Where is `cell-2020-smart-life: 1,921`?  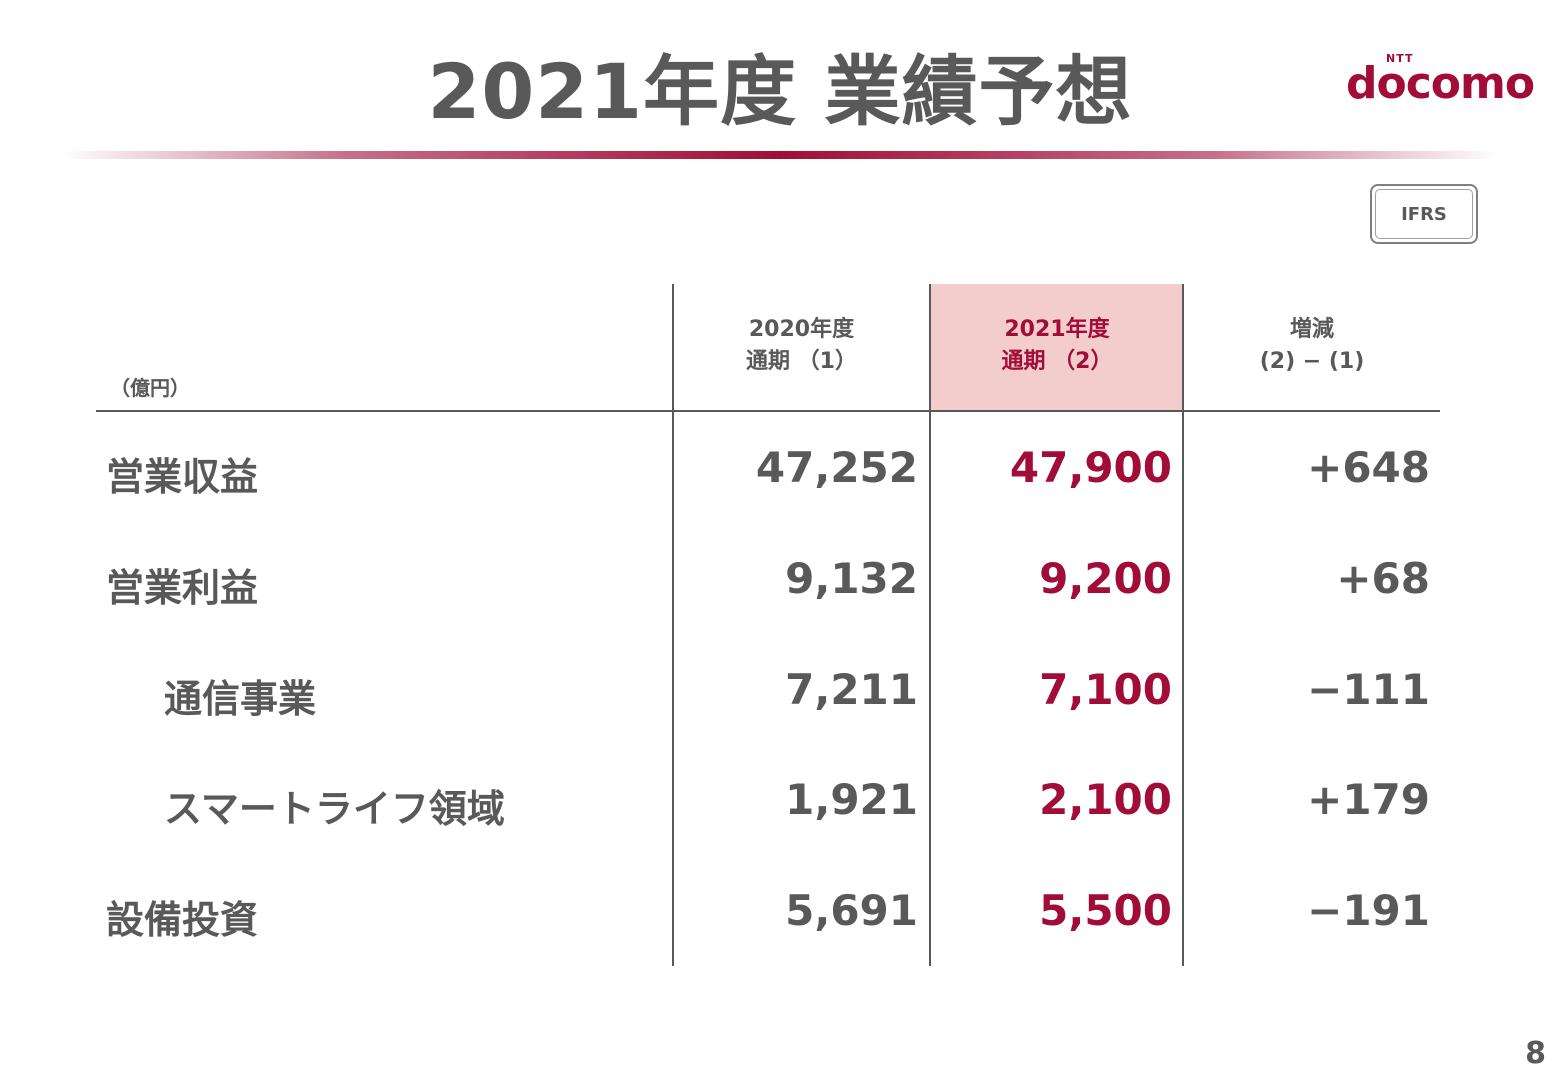 cell-2020-smart-life: 1,921 is located at coordinates (851, 799).